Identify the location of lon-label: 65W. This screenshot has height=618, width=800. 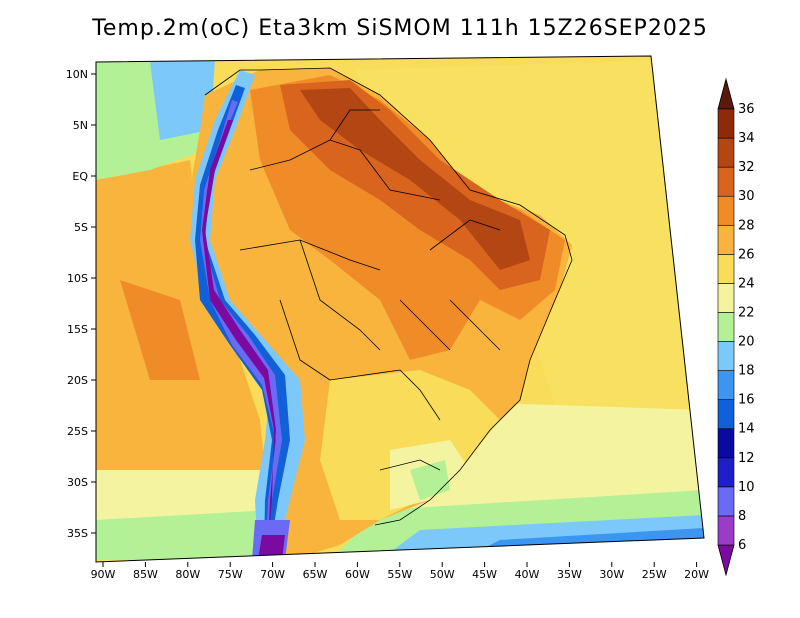
(315, 574).